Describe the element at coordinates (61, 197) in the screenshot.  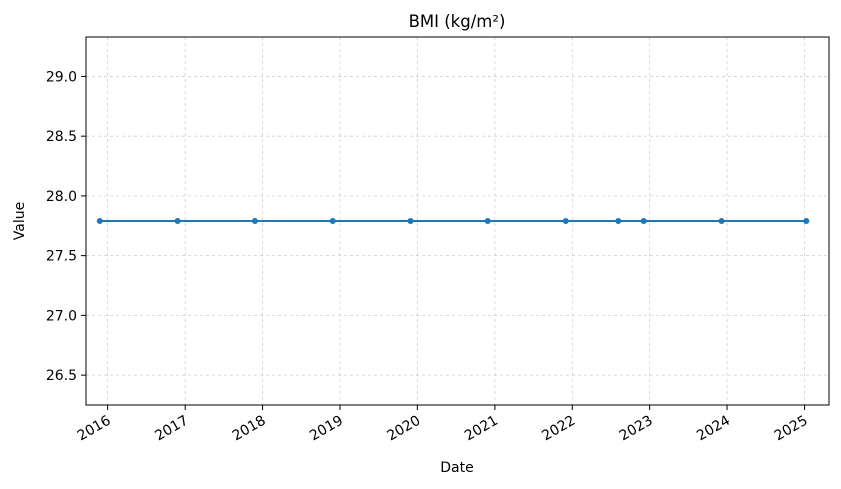
I see `y-tick-label: 28.0` at that location.